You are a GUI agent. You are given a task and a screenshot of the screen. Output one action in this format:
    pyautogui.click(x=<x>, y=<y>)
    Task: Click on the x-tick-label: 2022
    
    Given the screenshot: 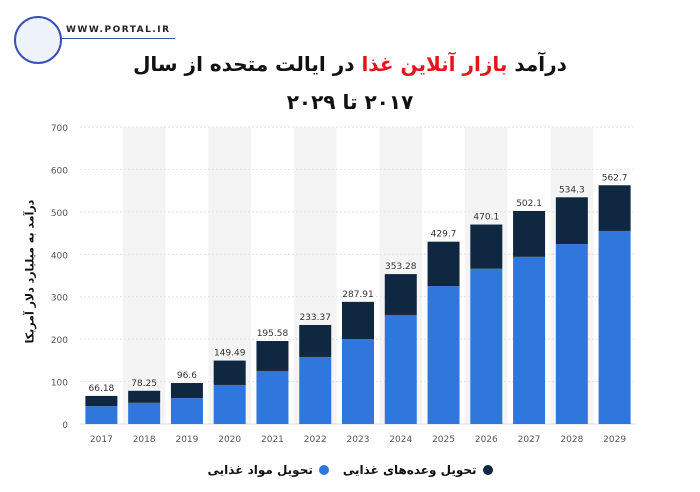 What is the action you would take?
    pyautogui.click(x=315, y=440)
    